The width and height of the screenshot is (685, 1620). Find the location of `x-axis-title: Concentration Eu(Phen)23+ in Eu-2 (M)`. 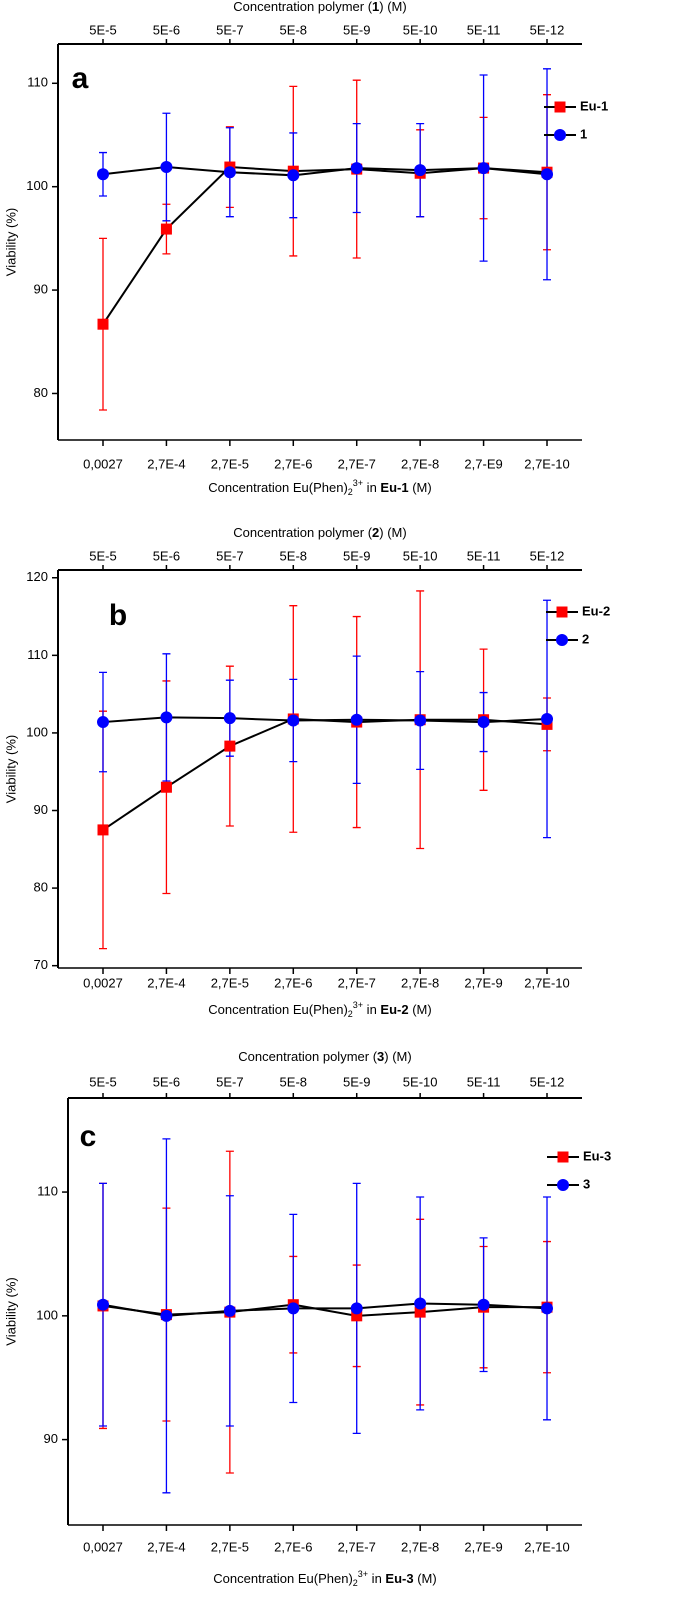

x-axis-title: Concentration Eu(Phen)23+ in Eu-2 (M) is located at coordinates (319, 1009).